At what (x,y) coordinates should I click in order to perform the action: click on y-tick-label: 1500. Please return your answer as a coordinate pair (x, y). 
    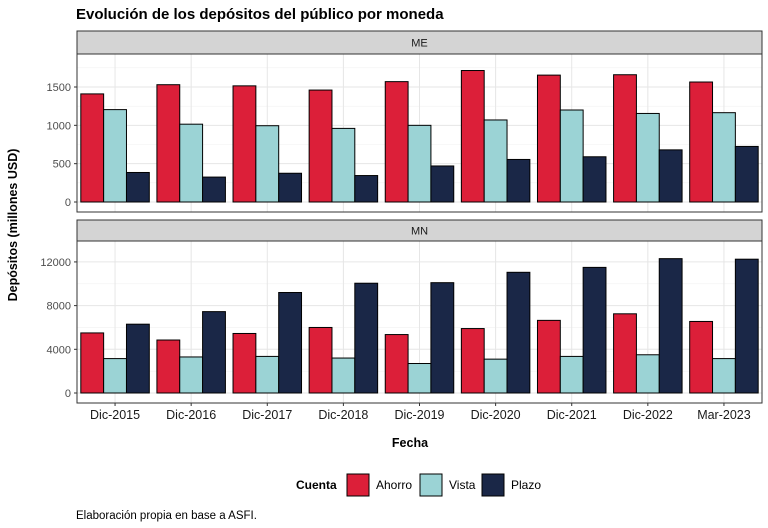
    Looking at the image, I should click on (59, 88).